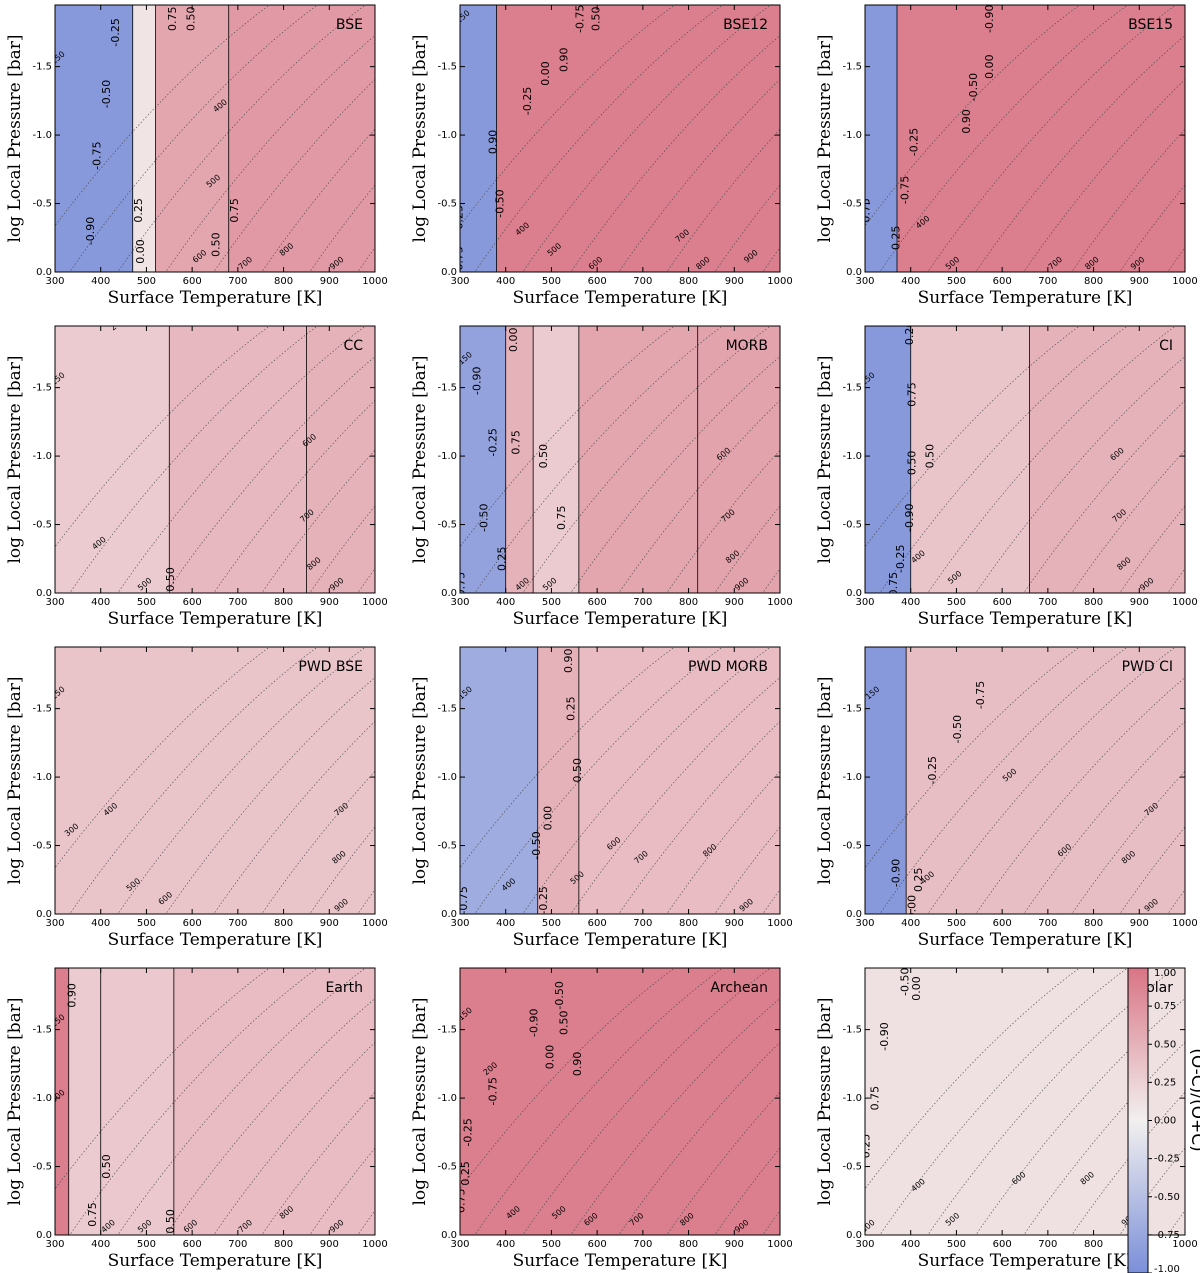  Describe the element at coordinates (1167, 1197) in the screenshot. I see `colorbar-tick-label: -0.50` at that location.